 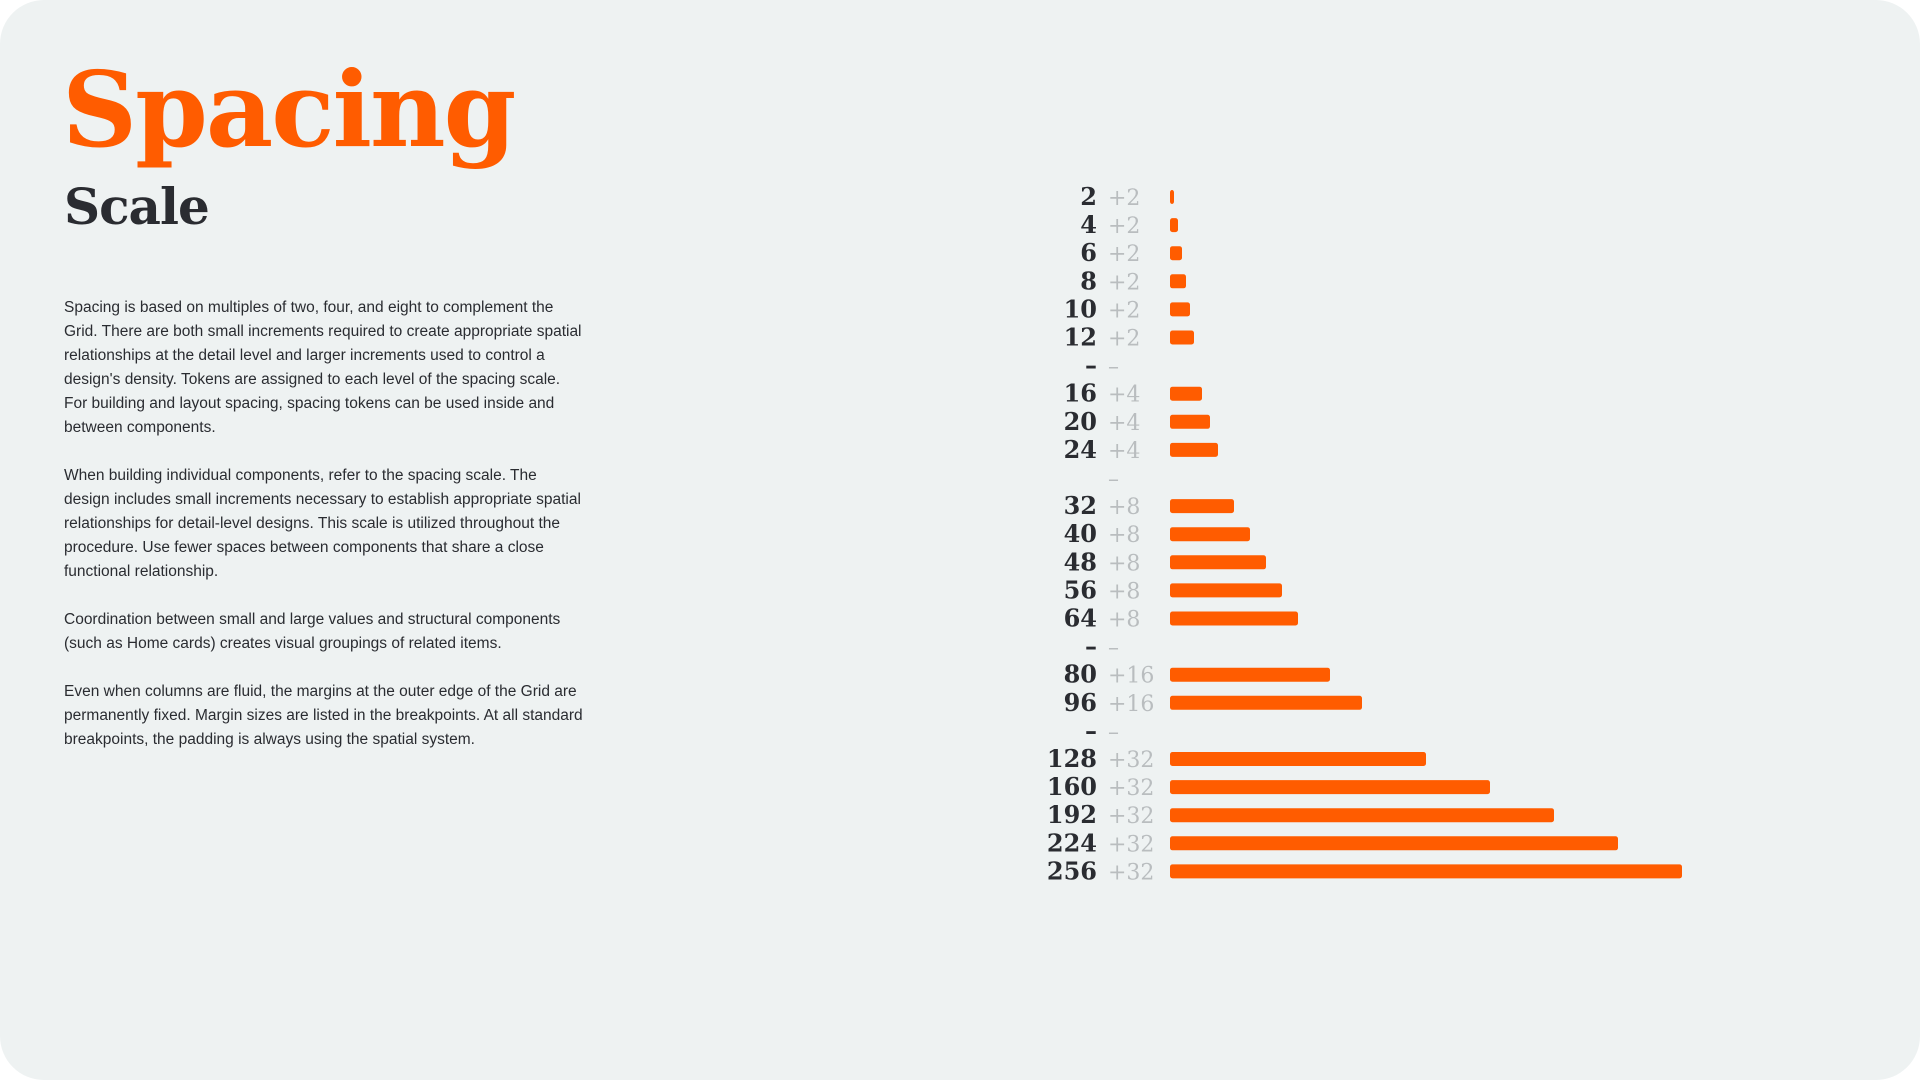 What do you see at coordinates (1088, 280) in the screenshot?
I see `value-label: 8` at bounding box center [1088, 280].